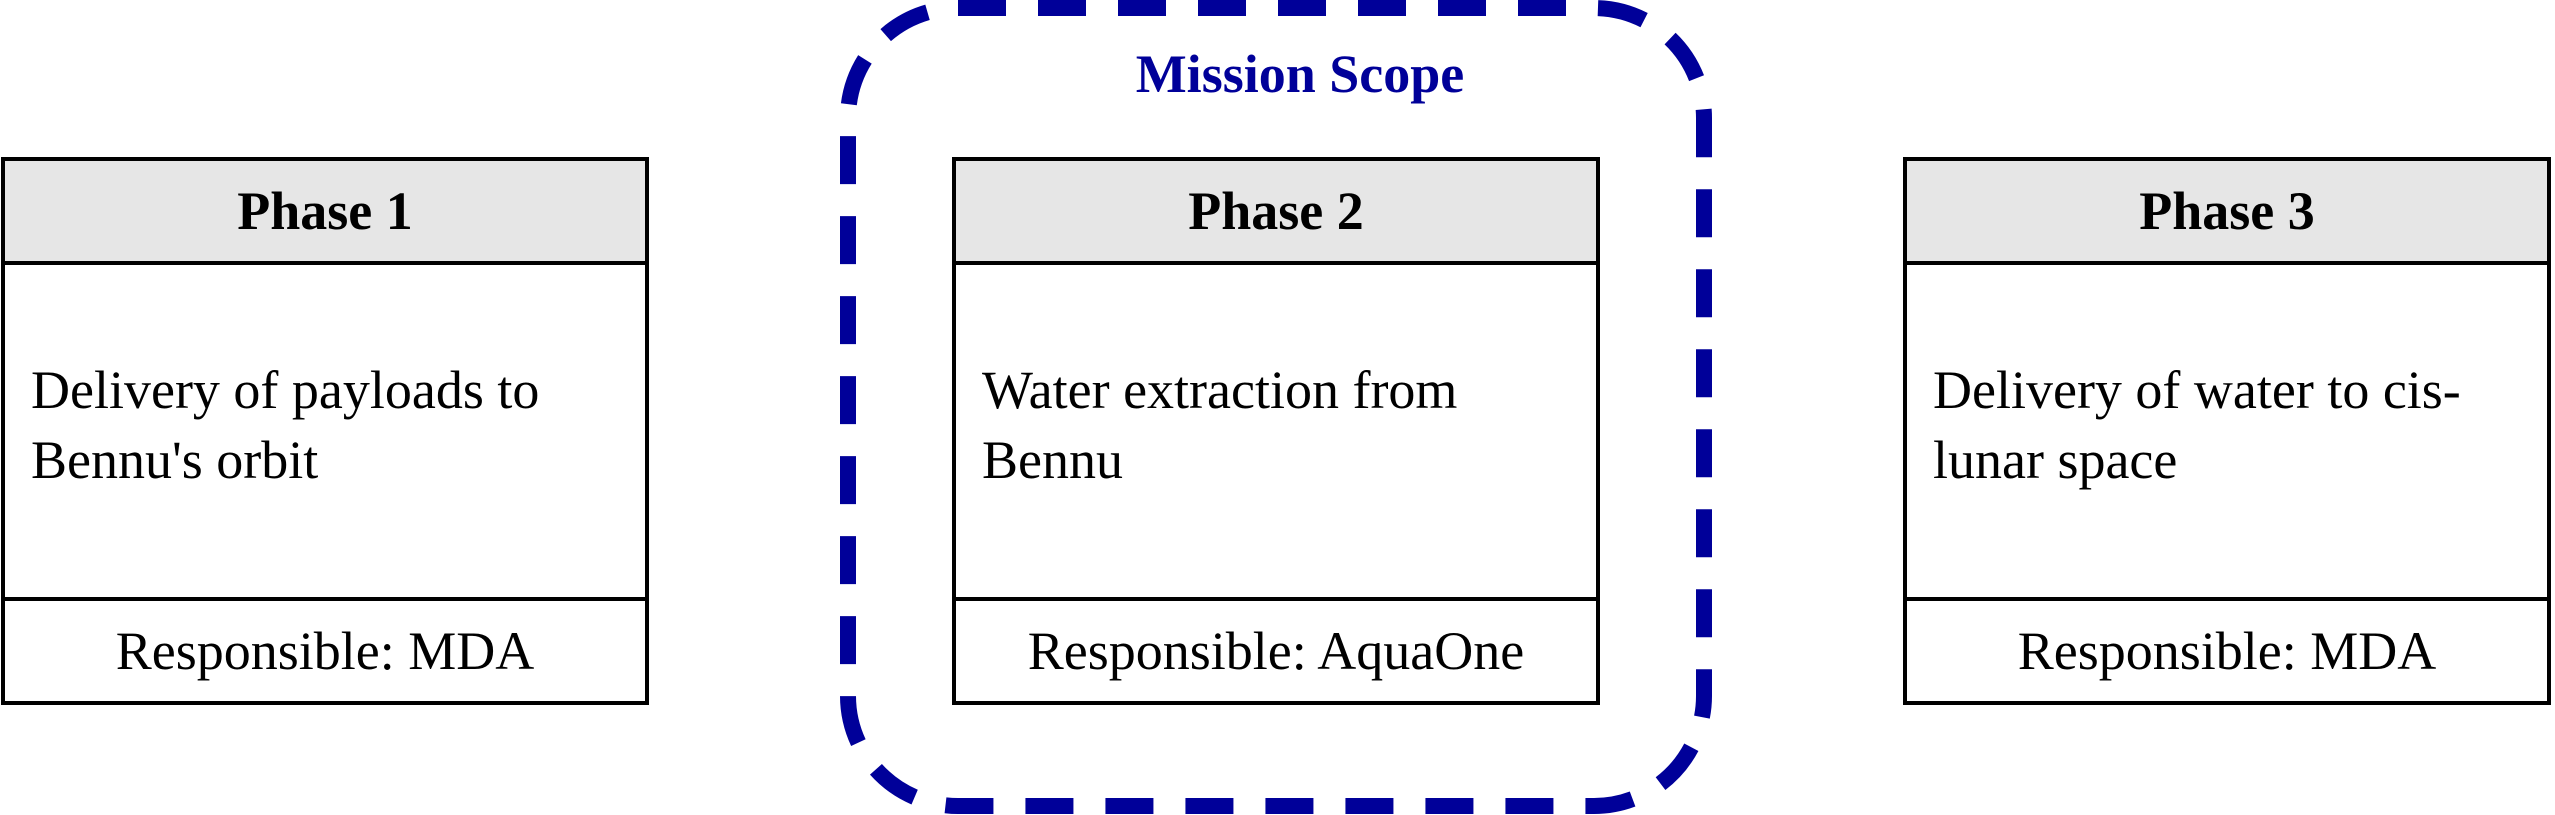 This screenshot has height=815, width=2555. What do you see at coordinates (1220, 425) in the screenshot?
I see `phase-2-description: Water extraction from Bennu` at bounding box center [1220, 425].